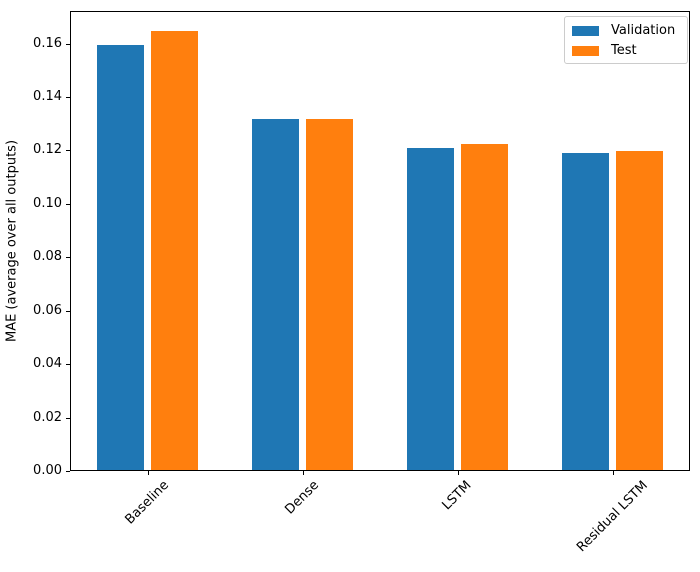 The height and width of the screenshot is (572, 700). I want to click on x-tick-label: Residual LSTM, so click(612, 517).